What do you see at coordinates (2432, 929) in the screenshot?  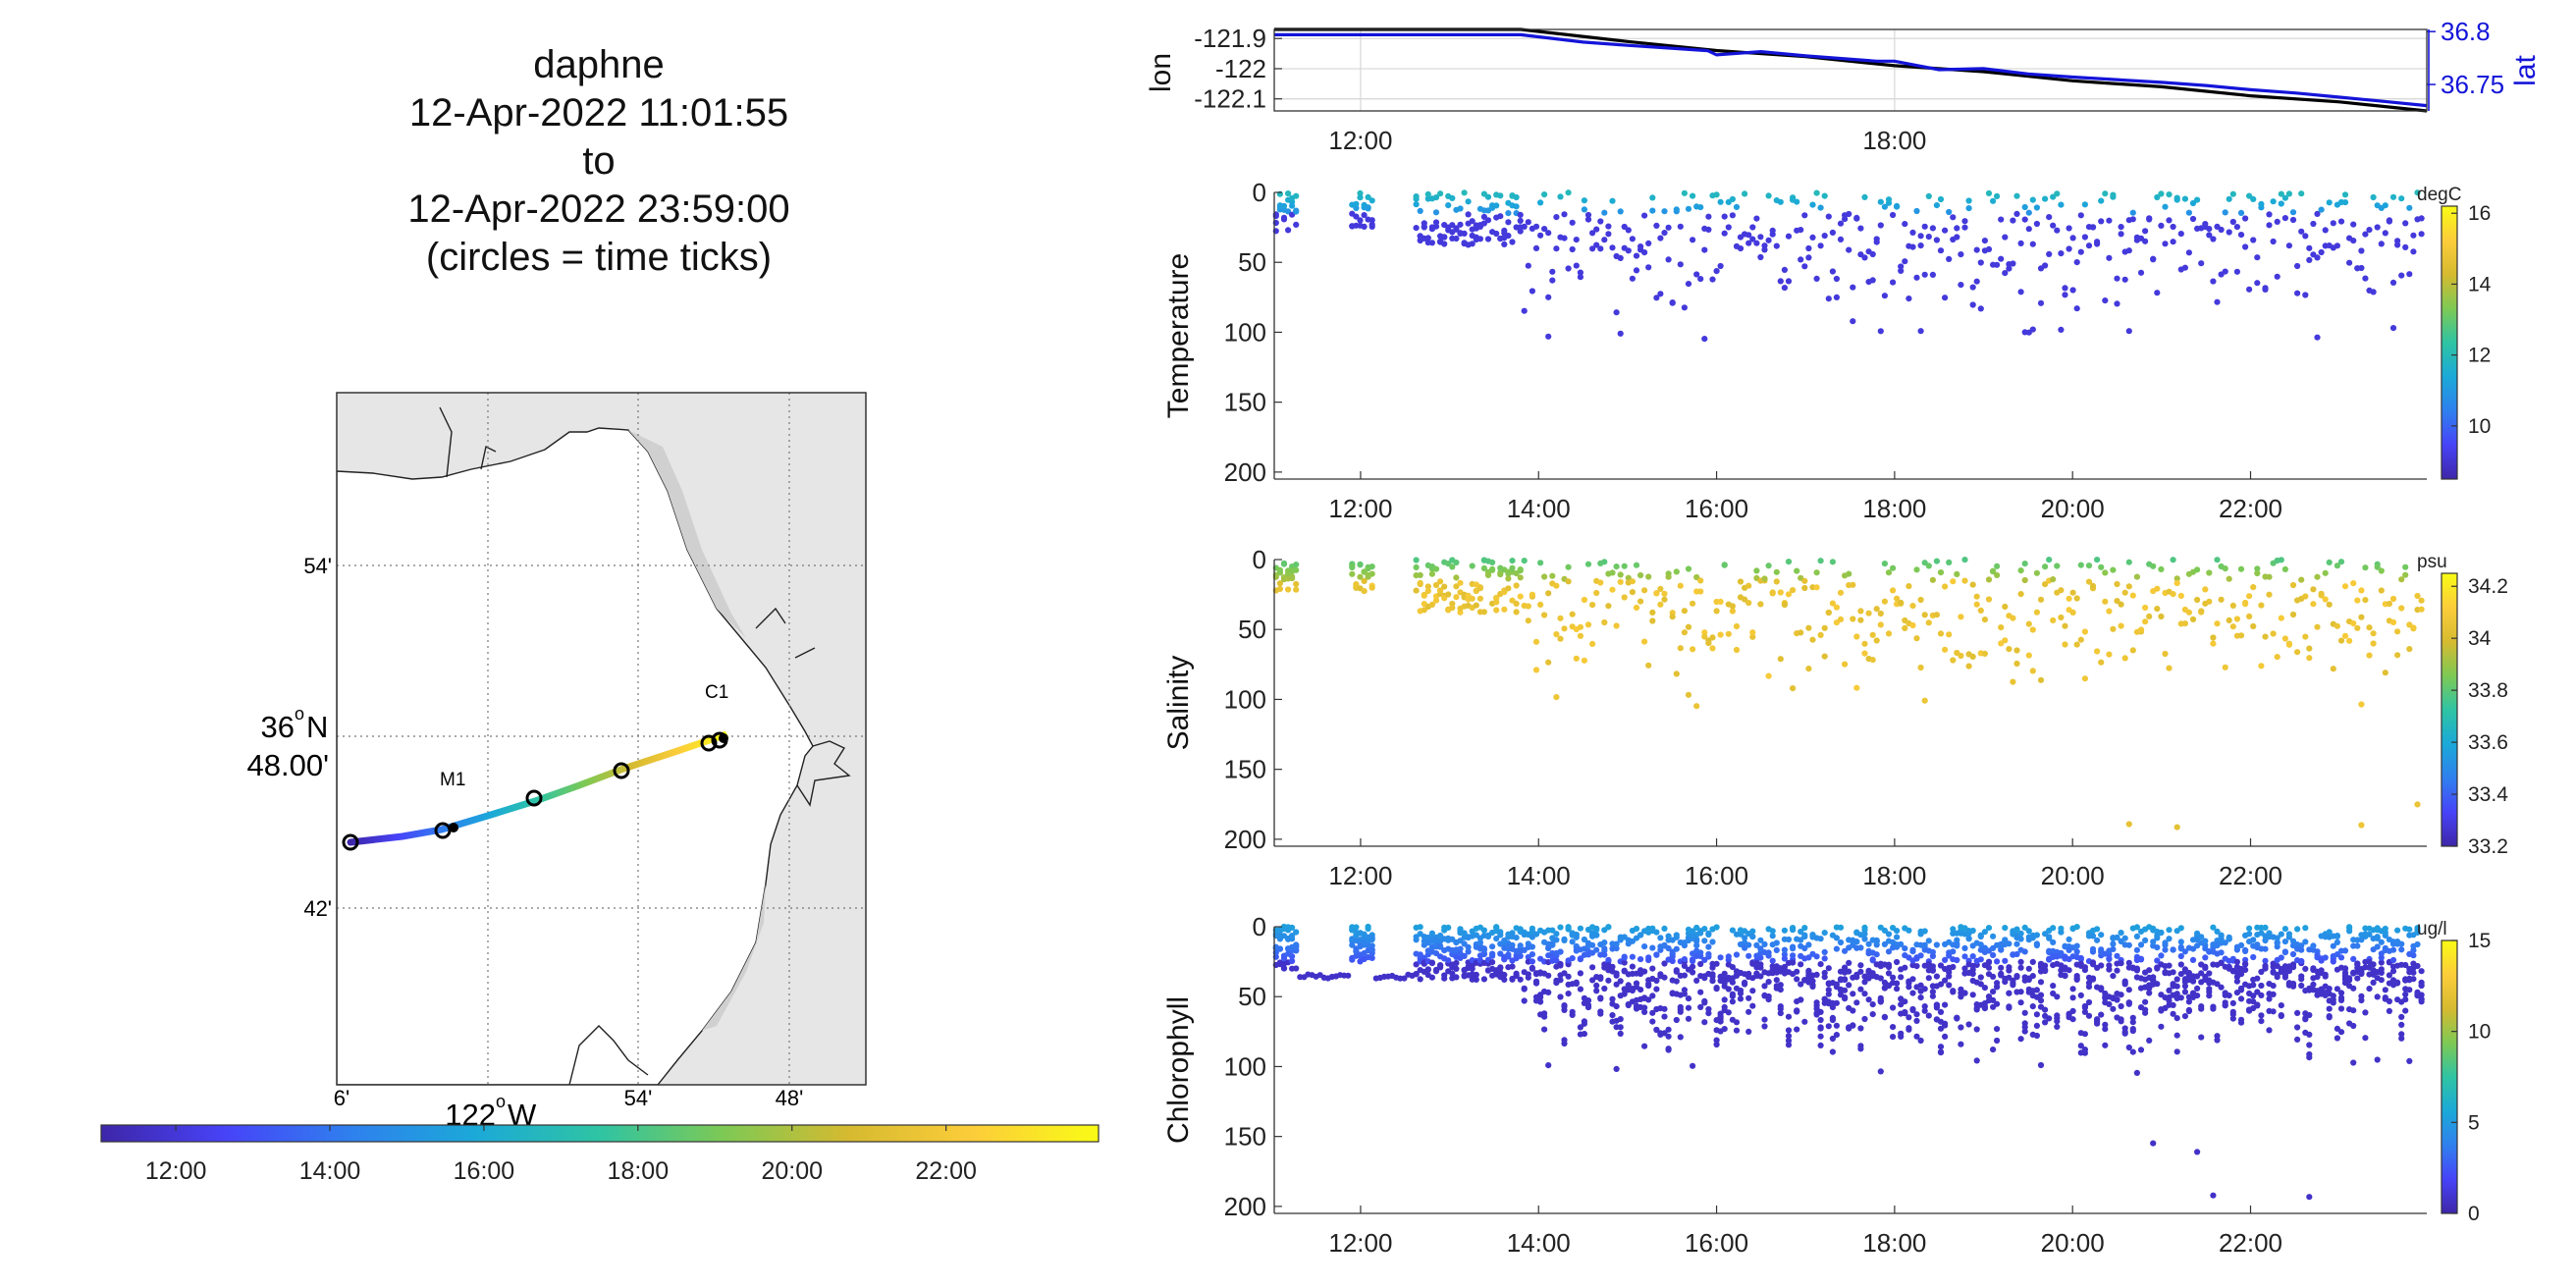 I see `Chlorophyll-colorbar-unit: ug/l` at bounding box center [2432, 929].